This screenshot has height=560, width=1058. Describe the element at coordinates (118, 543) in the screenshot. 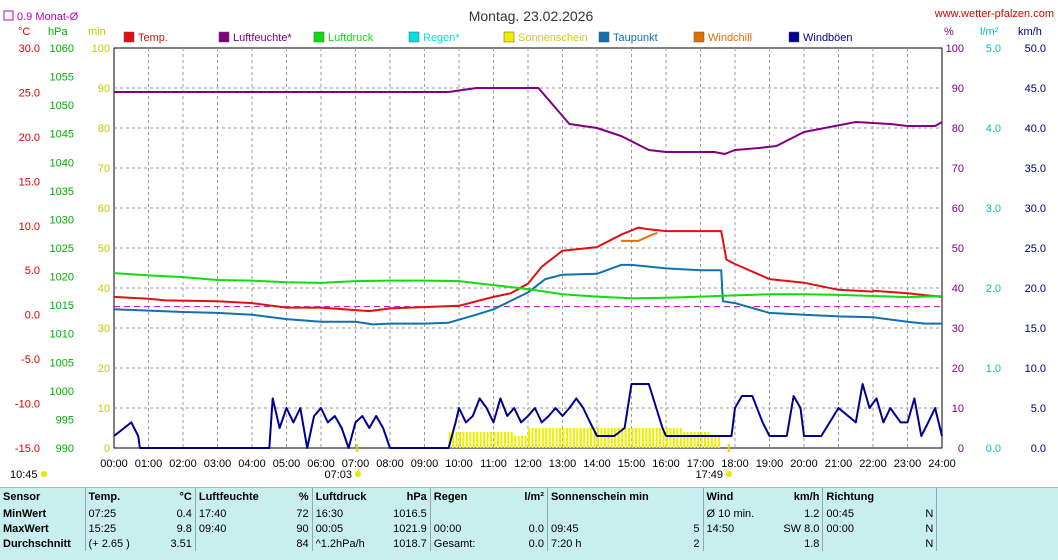

I see `temp-avg-delta: (+ 2.65 )` at that location.